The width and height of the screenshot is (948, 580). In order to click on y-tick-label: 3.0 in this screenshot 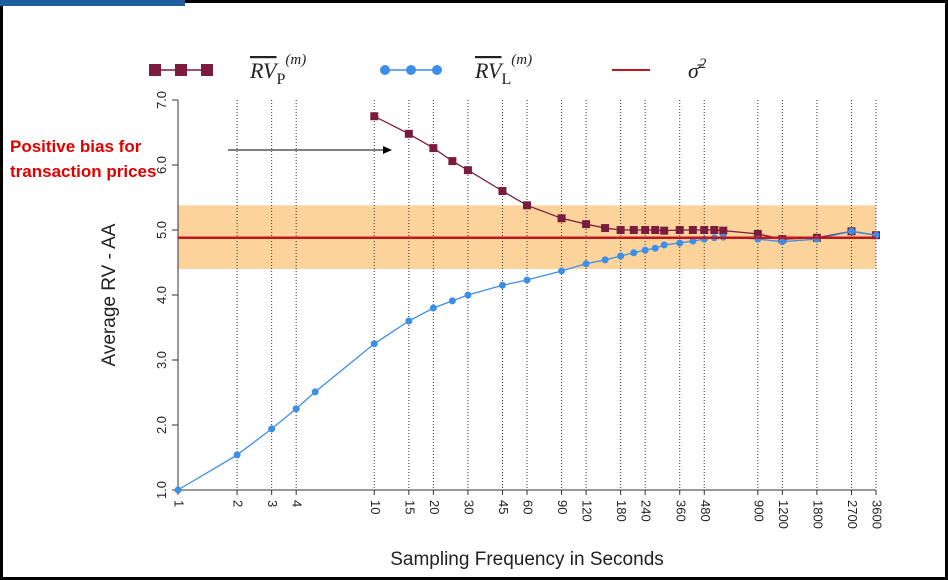, I will do `click(161, 360)`.